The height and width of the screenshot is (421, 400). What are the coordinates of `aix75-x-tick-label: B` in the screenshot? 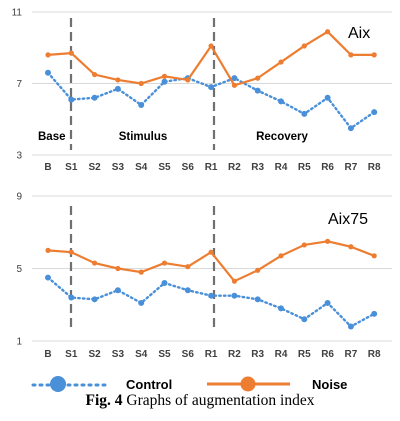 It's located at (47, 354).